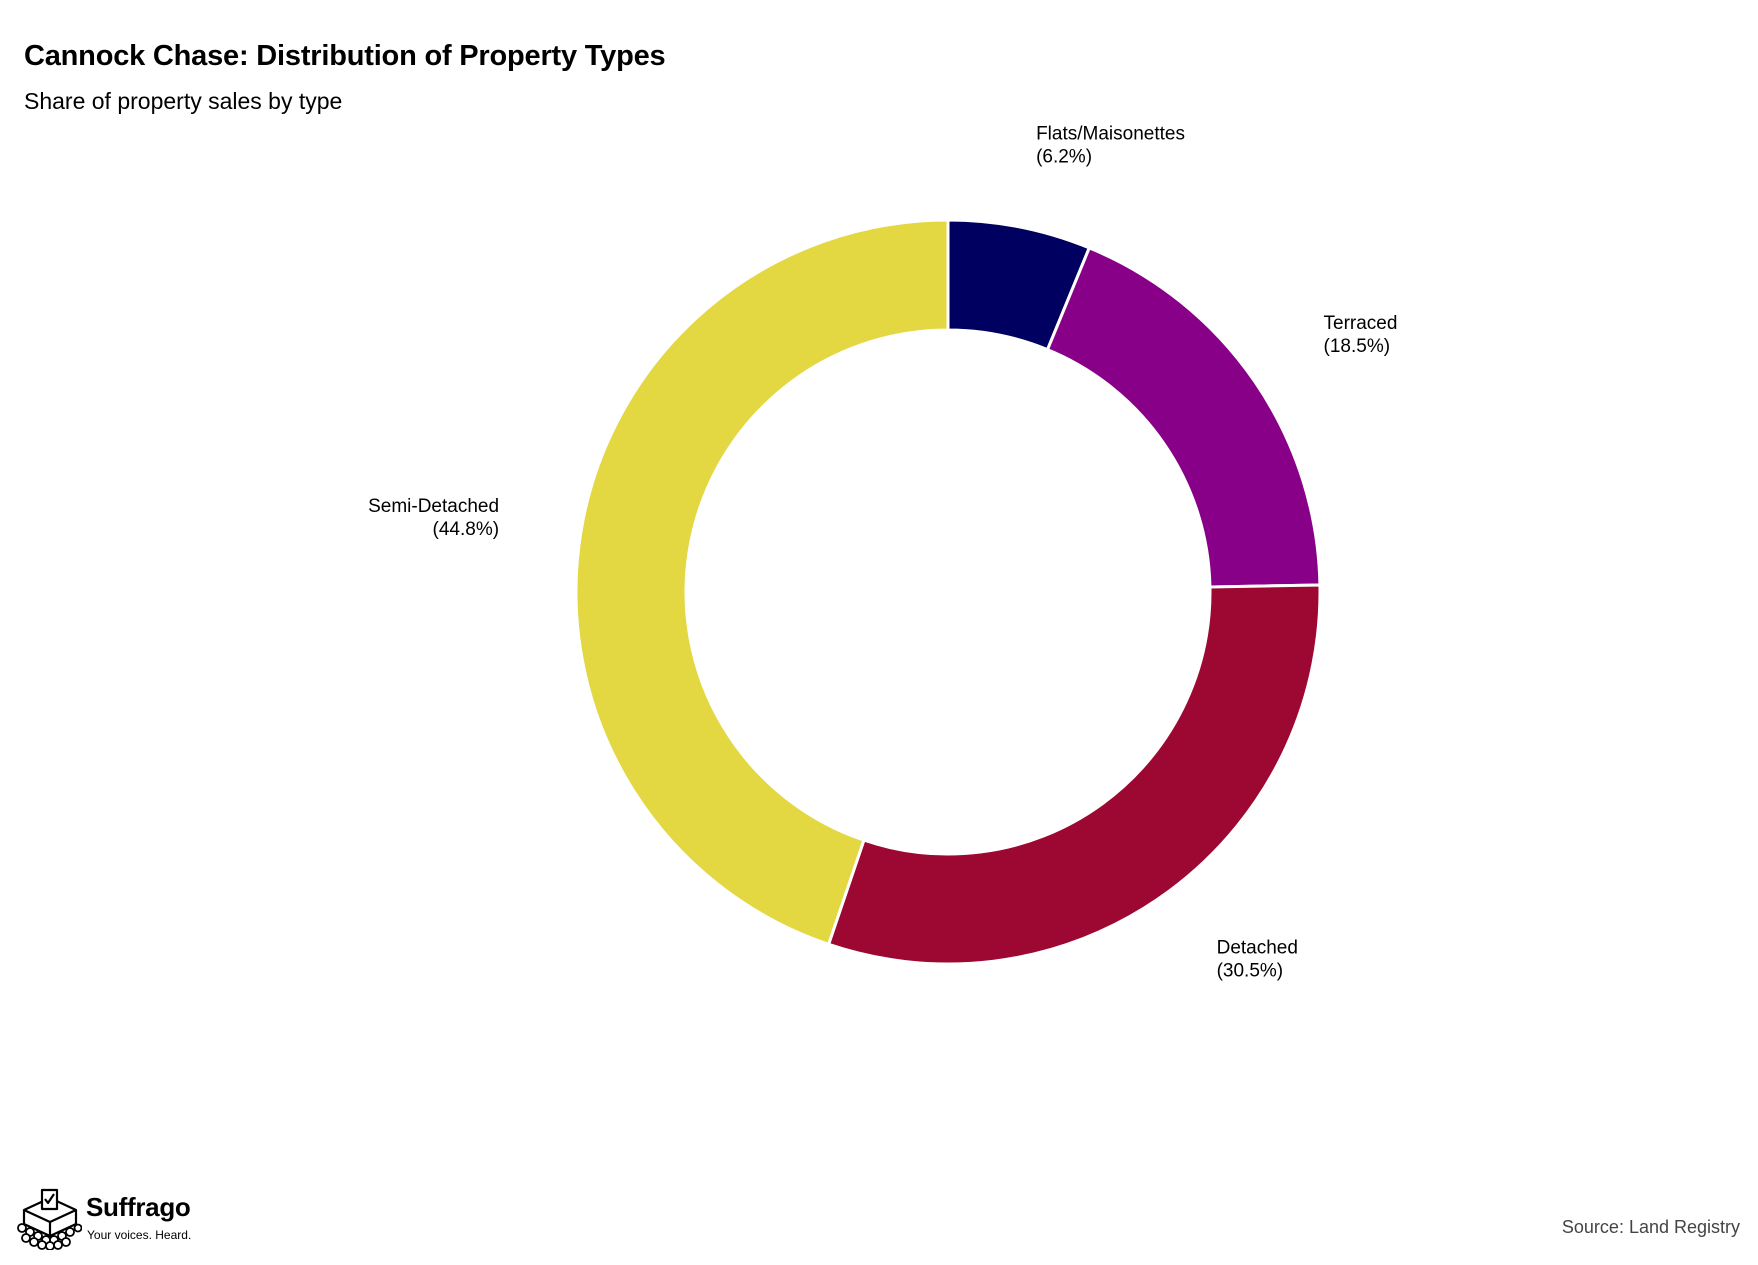 The height and width of the screenshot is (1265, 1758). I want to click on chart-subtitle: Share of property sales by type, so click(183, 101).